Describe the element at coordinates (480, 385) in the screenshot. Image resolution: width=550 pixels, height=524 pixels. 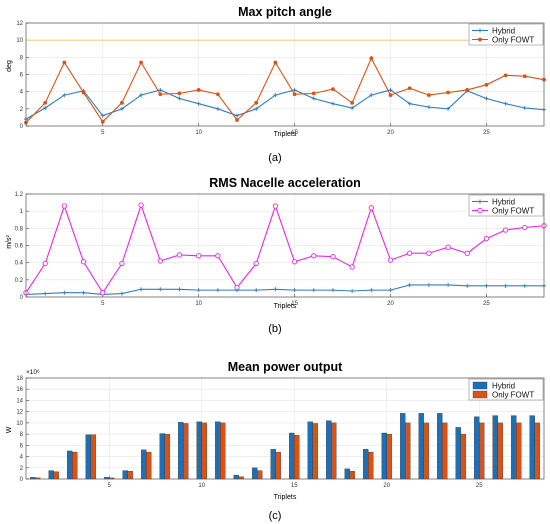
I see `legend-swatch` at that location.